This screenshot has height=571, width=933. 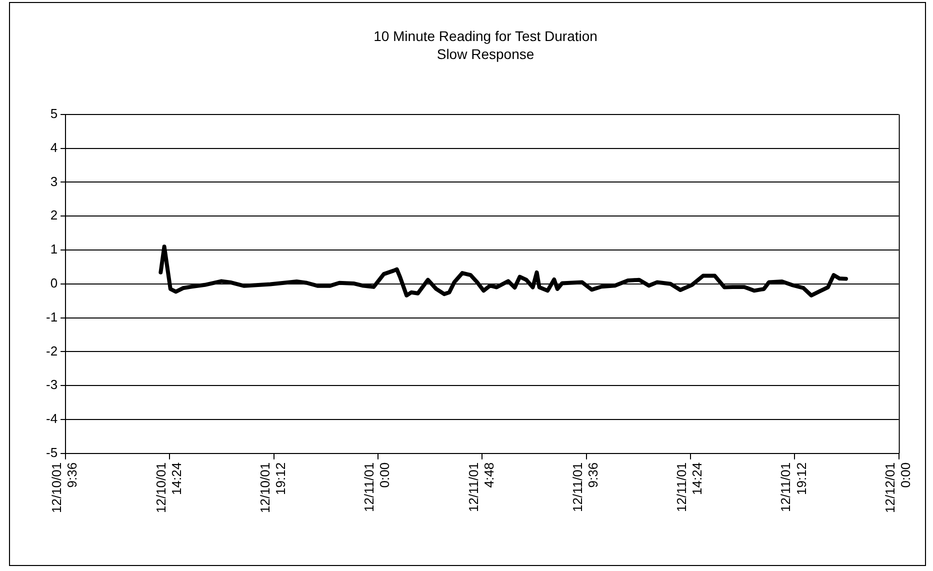 What do you see at coordinates (897, 488) in the screenshot?
I see `x-tick-label: 12/12/01 0:00` at bounding box center [897, 488].